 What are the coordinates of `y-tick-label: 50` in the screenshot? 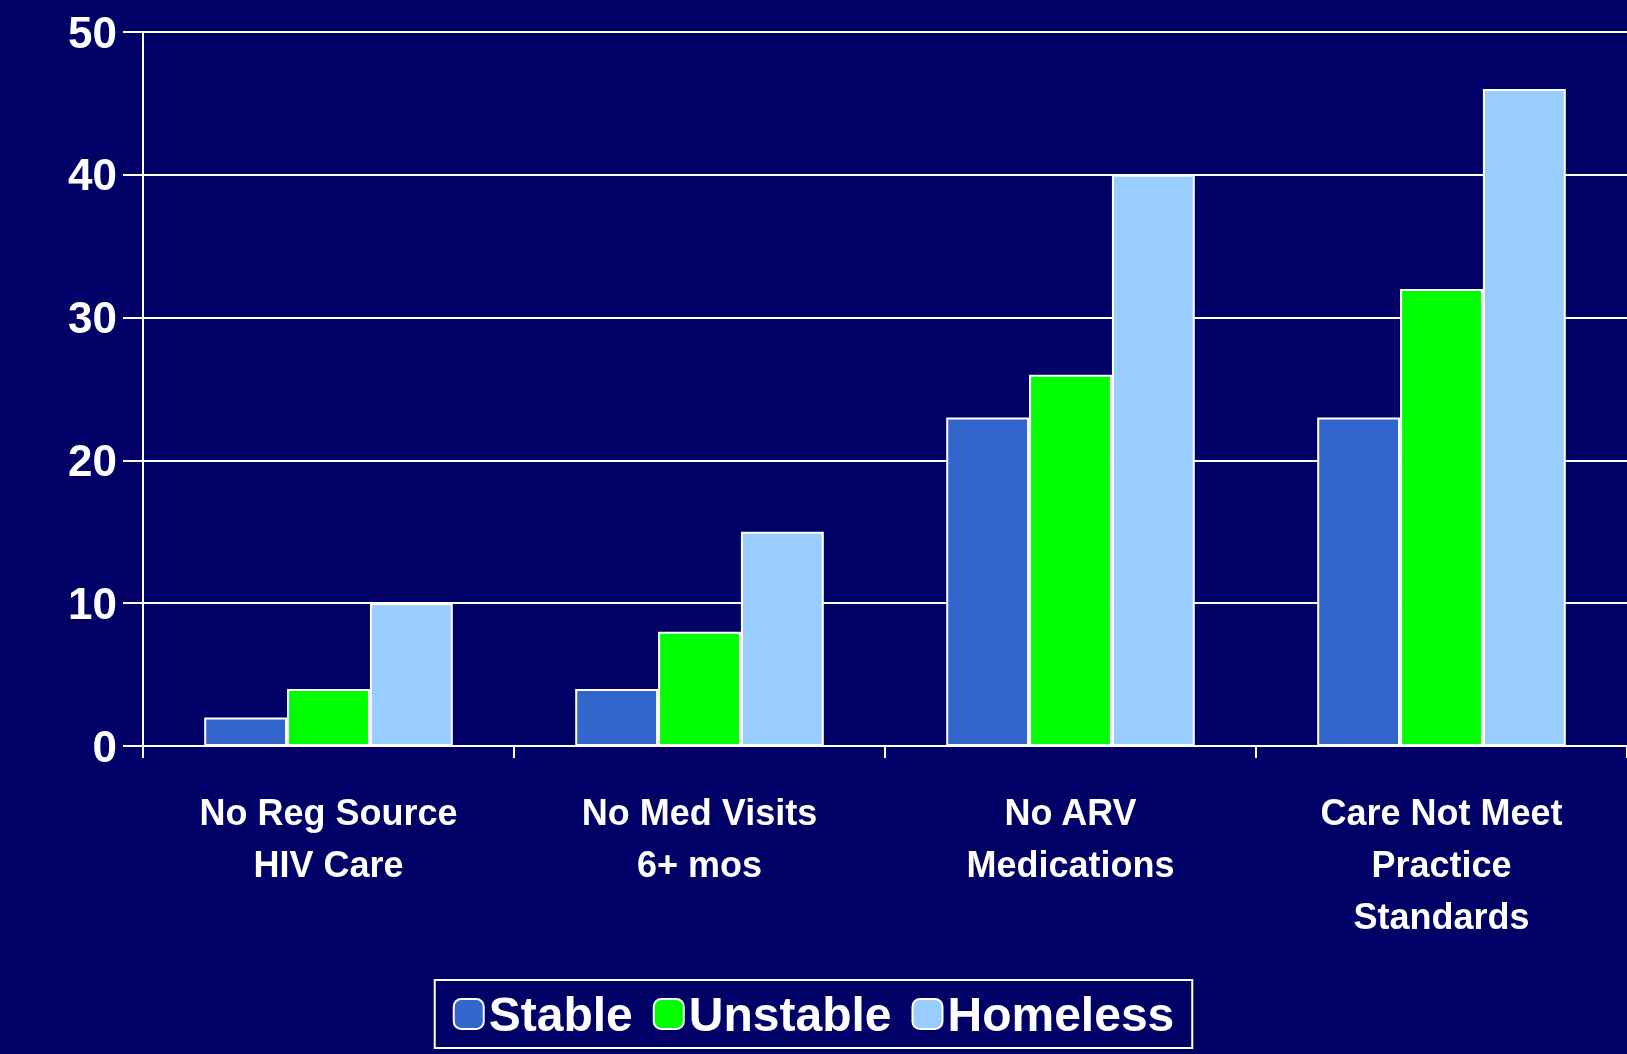 It's located at (92, 32).